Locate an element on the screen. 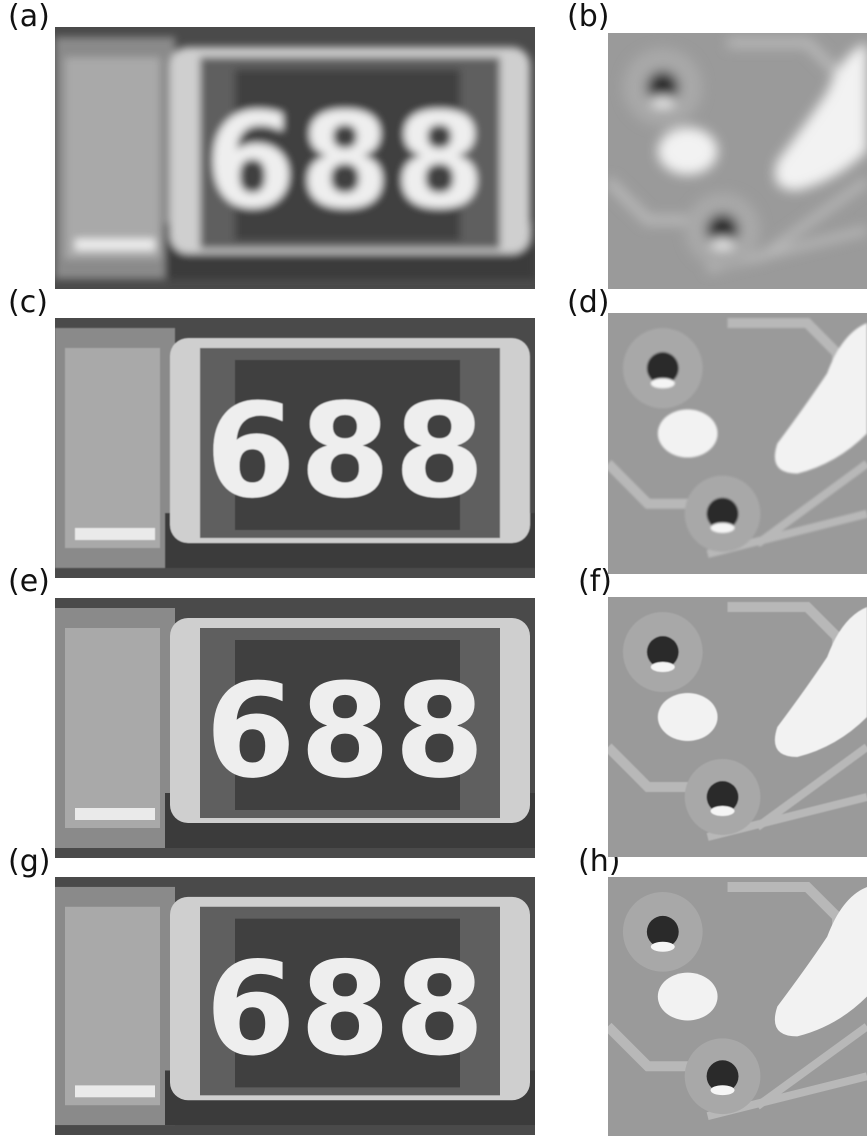 The height and width of the screenshot is (1137, 867). label-c: (c) is located at coordinates (28, 302).